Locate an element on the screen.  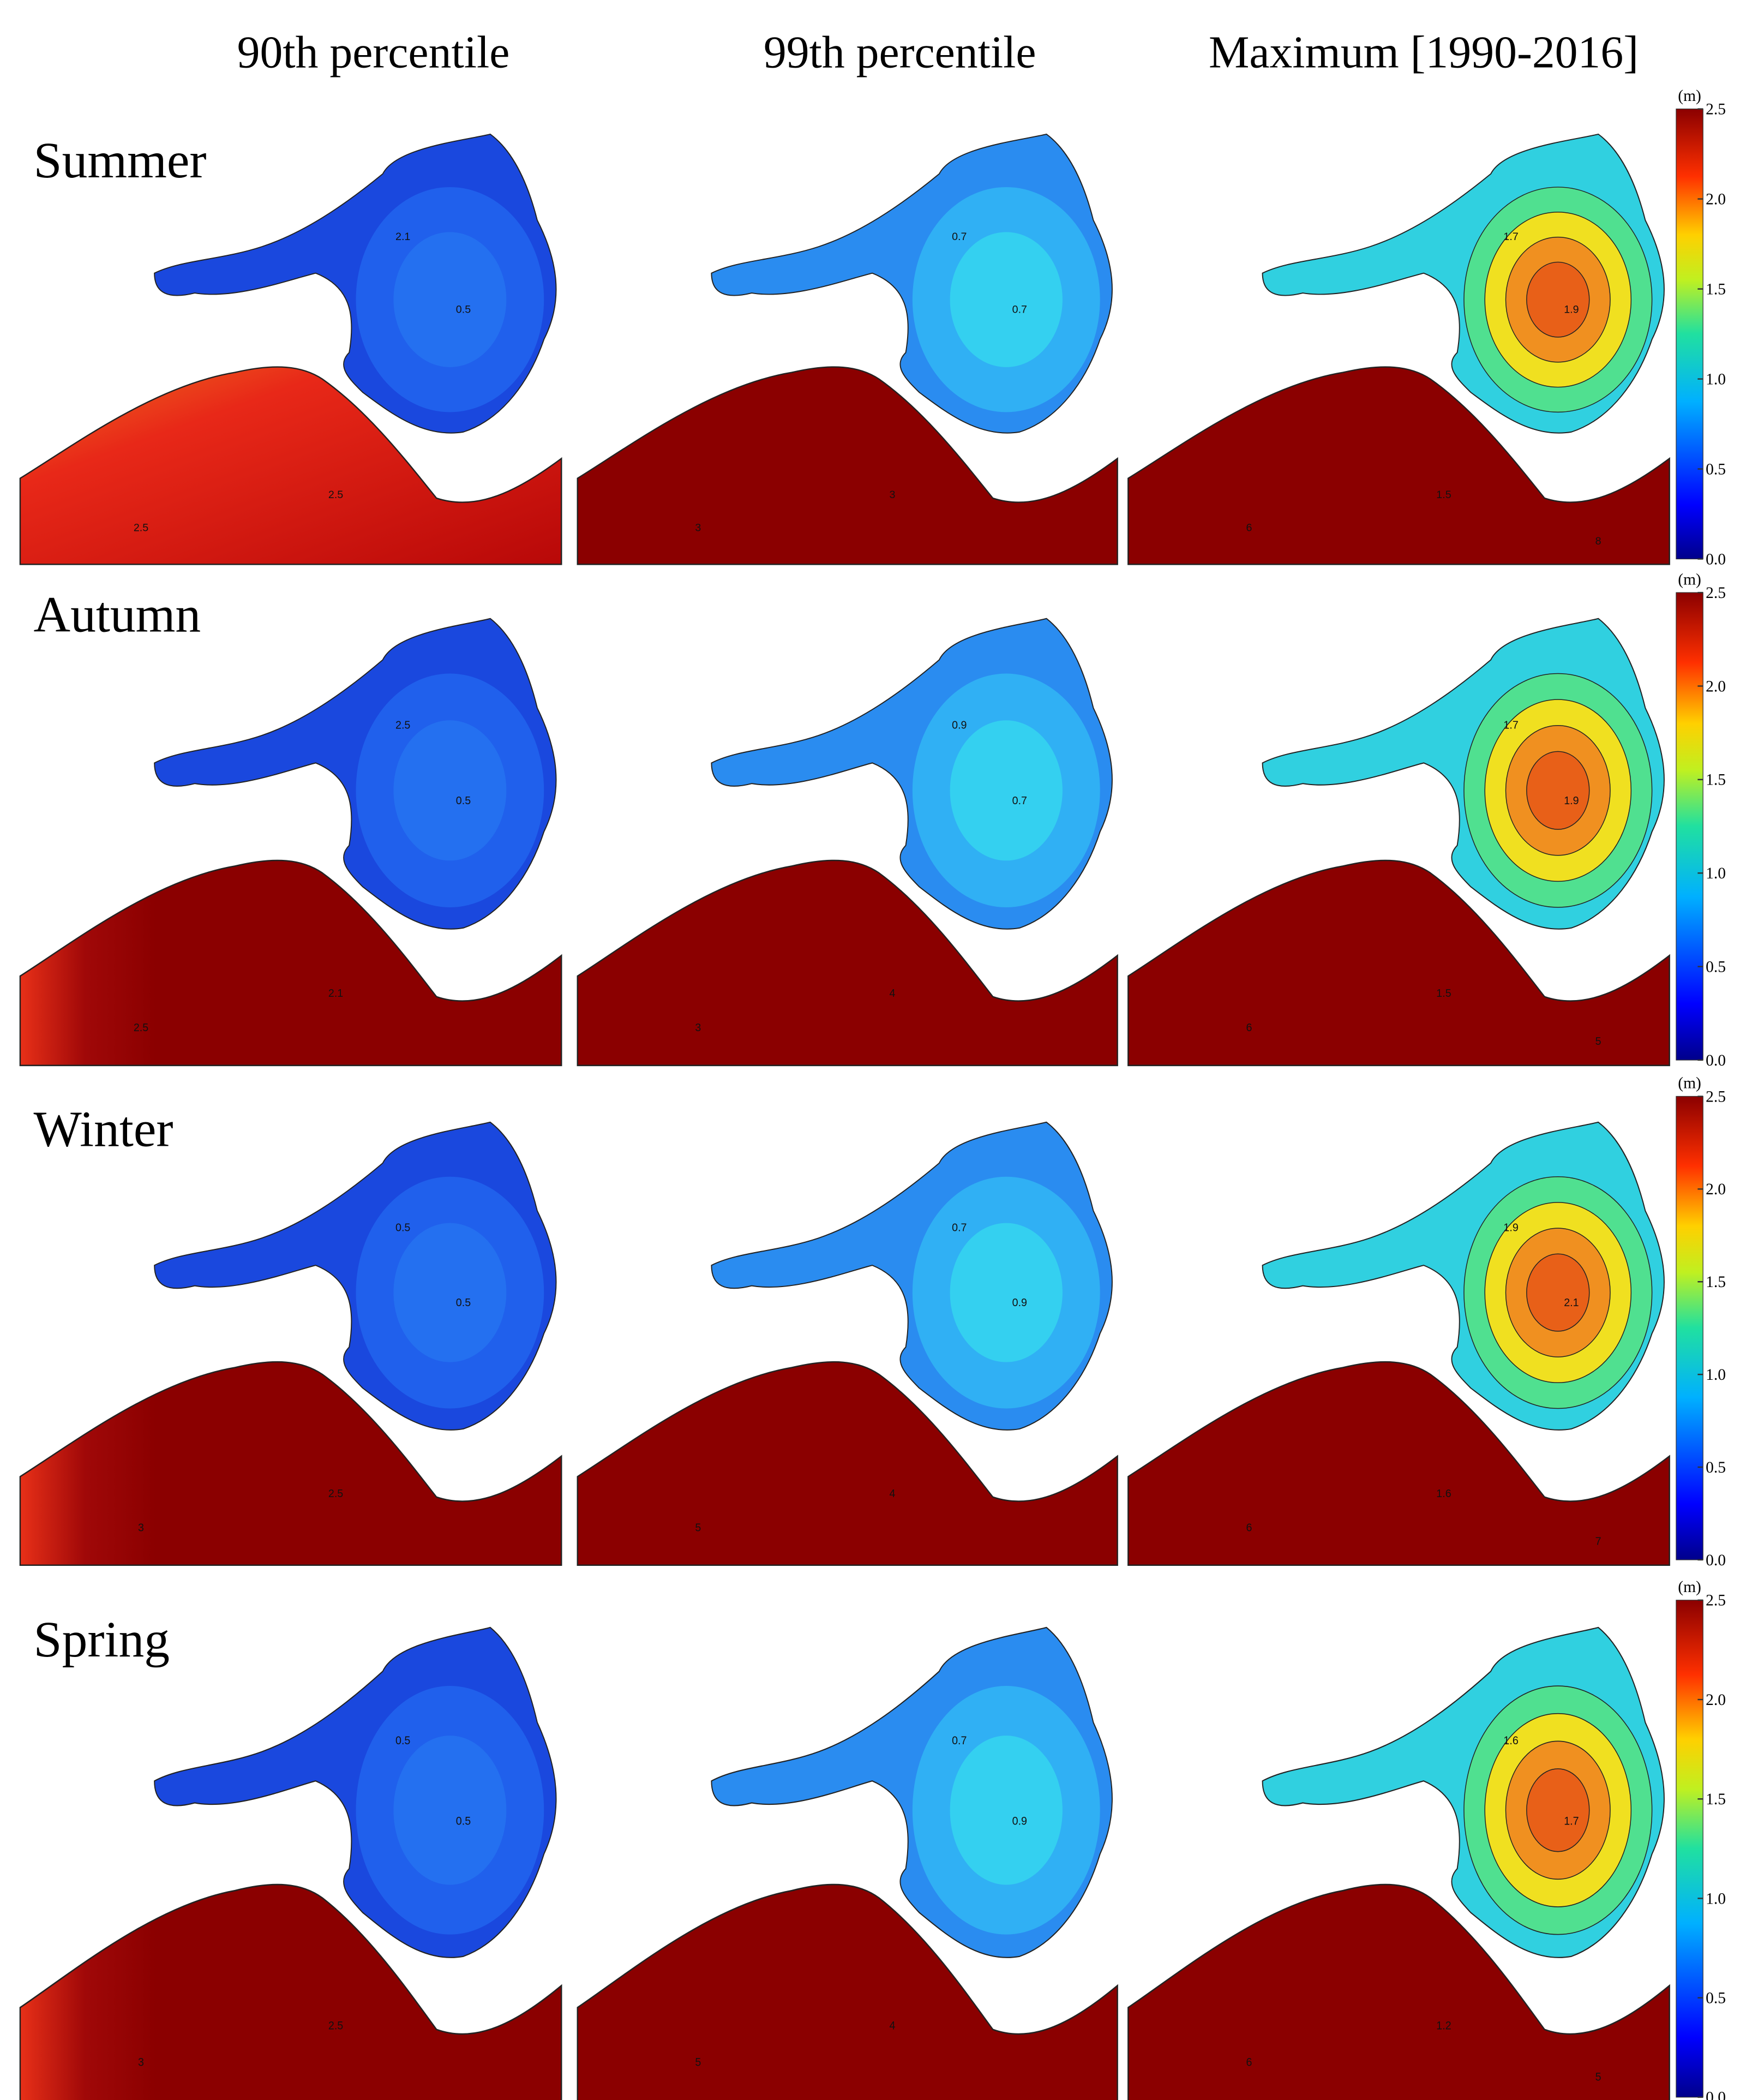
column-header: 99th percentile is located at coordinates (900, 52).